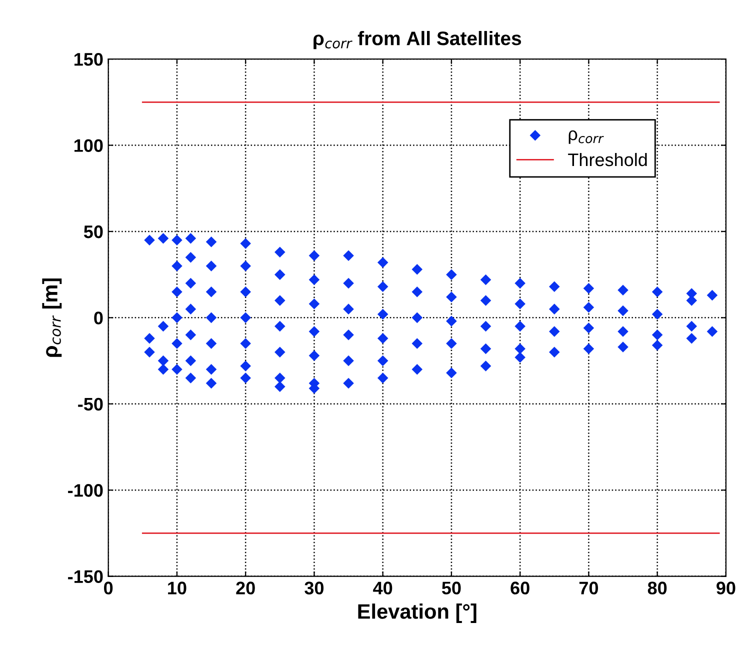 This screenshot has height=649, width=737. I want to click on x-tick-label: 50, so click(451, 588).